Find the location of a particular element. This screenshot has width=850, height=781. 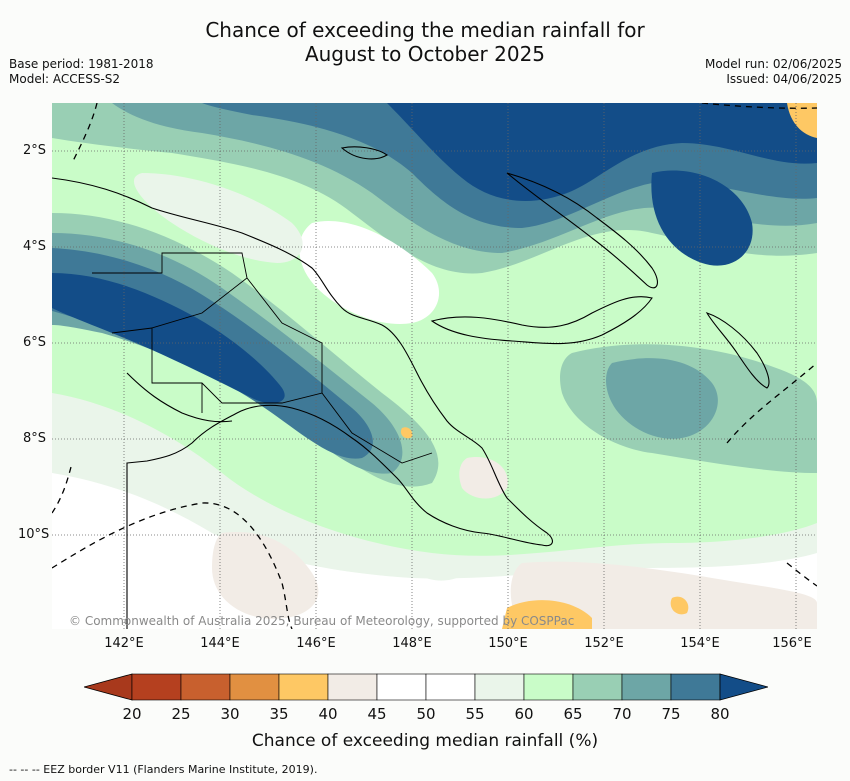

lon-label-150e: 150°E is located at coordinates (508, 643).